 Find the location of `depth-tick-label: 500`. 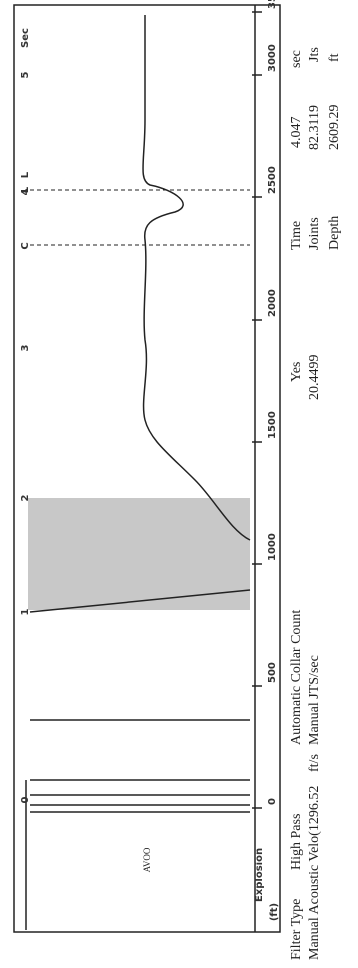

depth-tick-label: 500 is located at coordinates (272, 672).